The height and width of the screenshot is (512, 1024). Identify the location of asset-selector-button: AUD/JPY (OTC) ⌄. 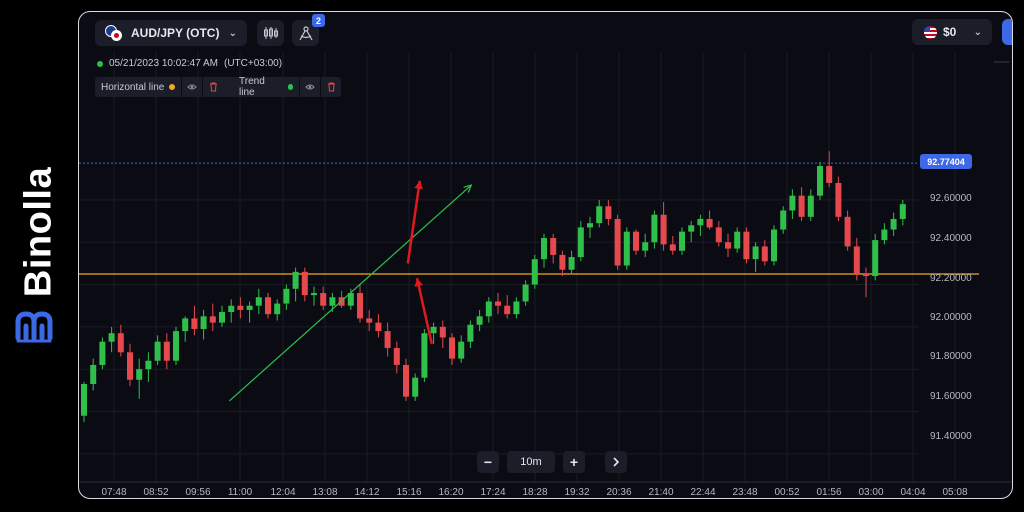
(171, 33).